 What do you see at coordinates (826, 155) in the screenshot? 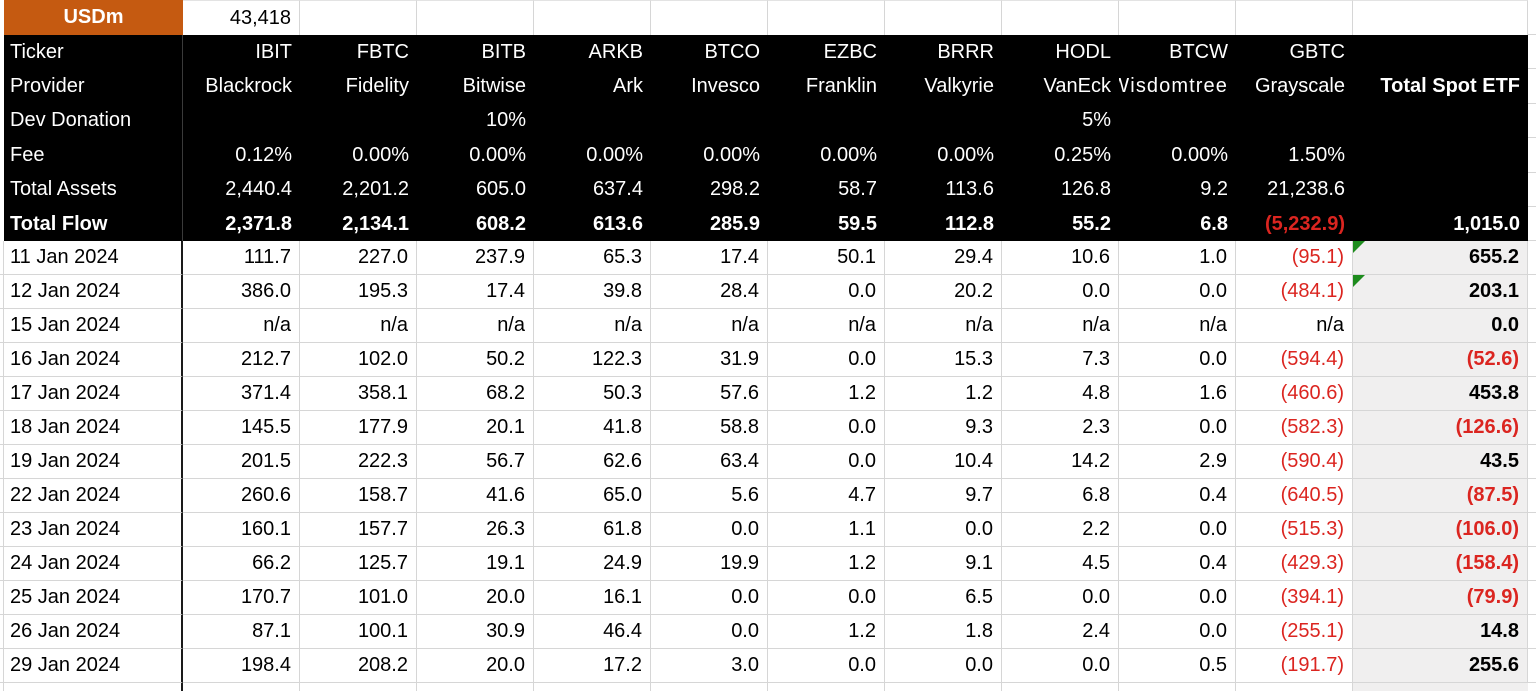
I see `header-cell-ezbc-fee: 0.00%` at bounding box center [826, 155].